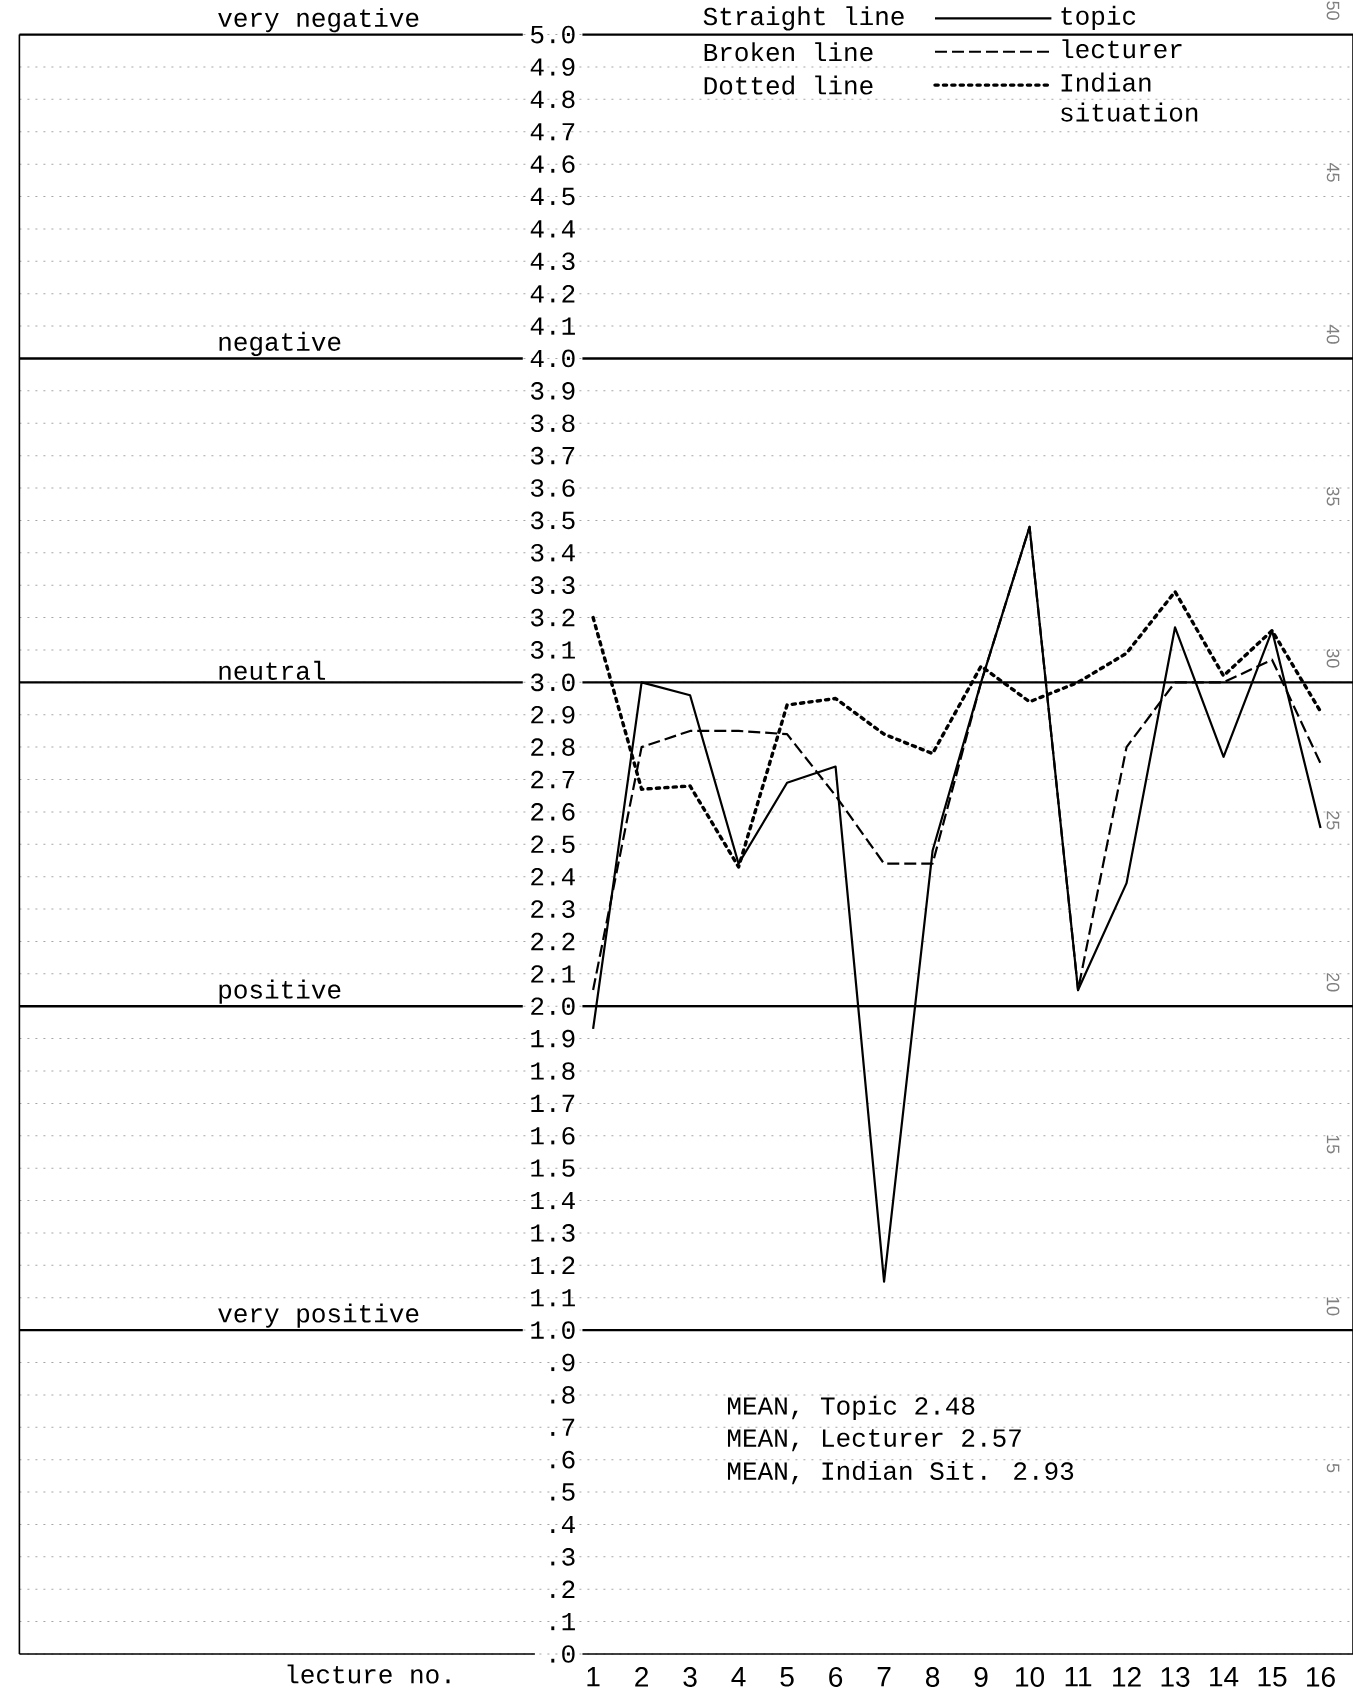 The width and height of the screenshot is (1353, 1695). I want to click on y-tick-label: 1.2, so click(553, 1265).